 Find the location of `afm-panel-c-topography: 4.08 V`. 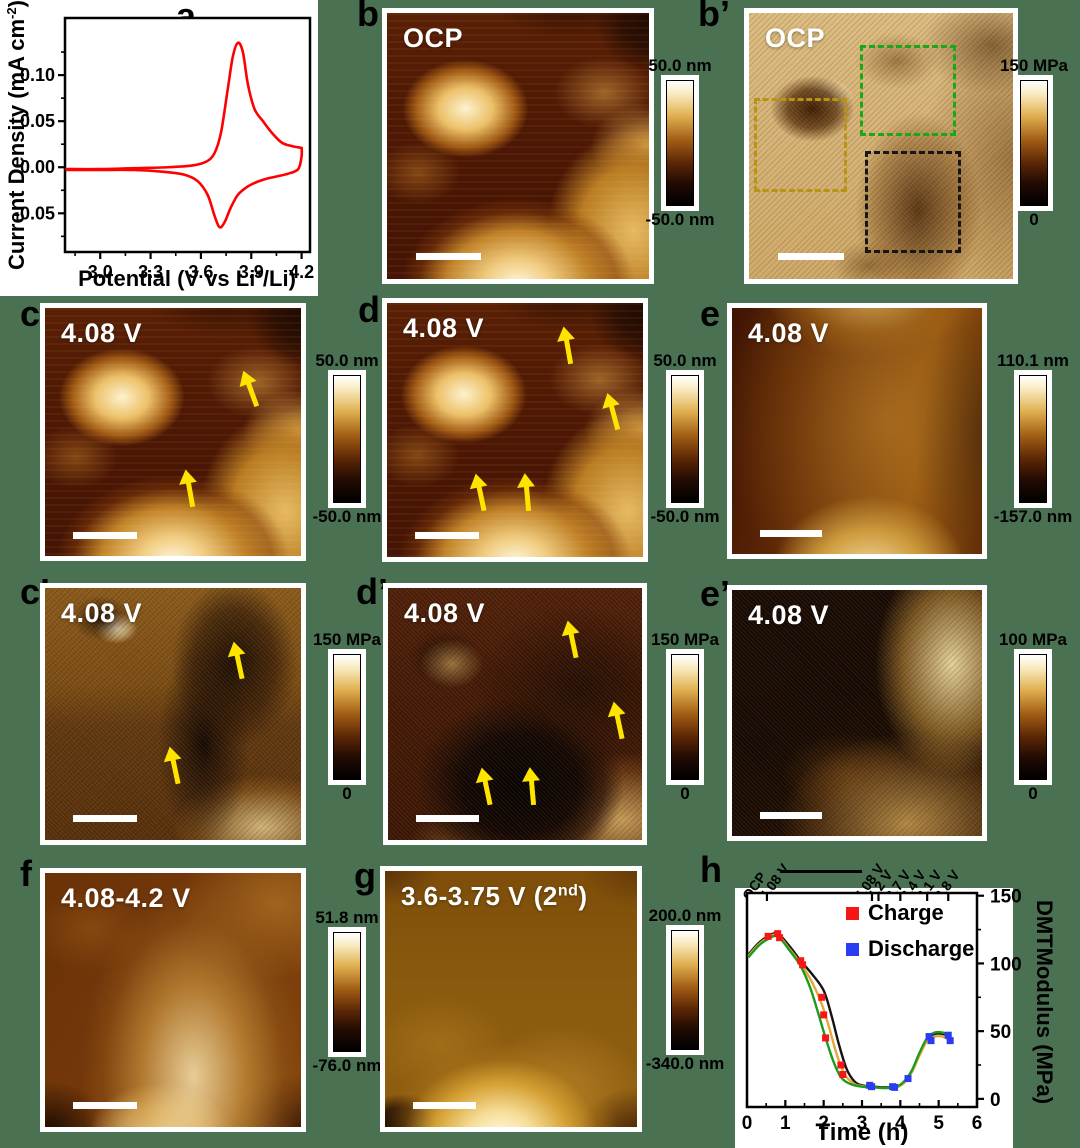

afm-panel-c-topography: 4.08 V is located at coordinates (173, 432).